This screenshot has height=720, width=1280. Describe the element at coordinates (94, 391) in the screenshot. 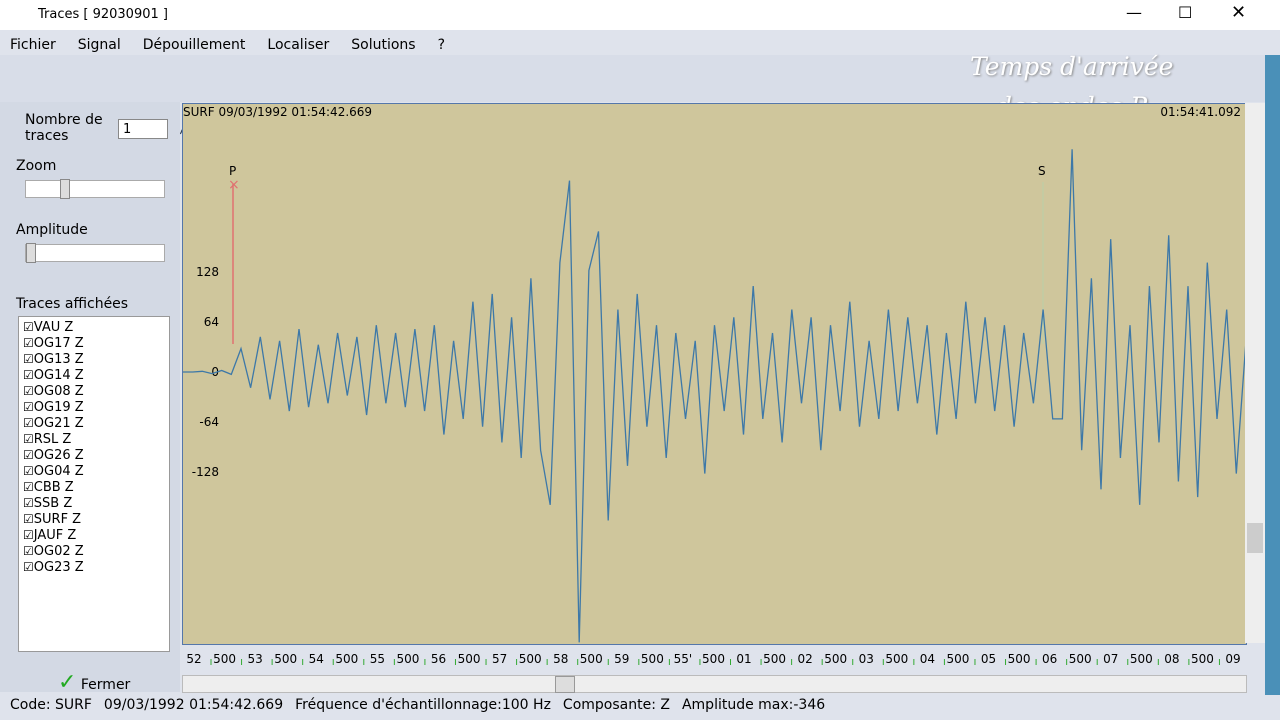

I see `trace-item: OG08 Z` at that location.